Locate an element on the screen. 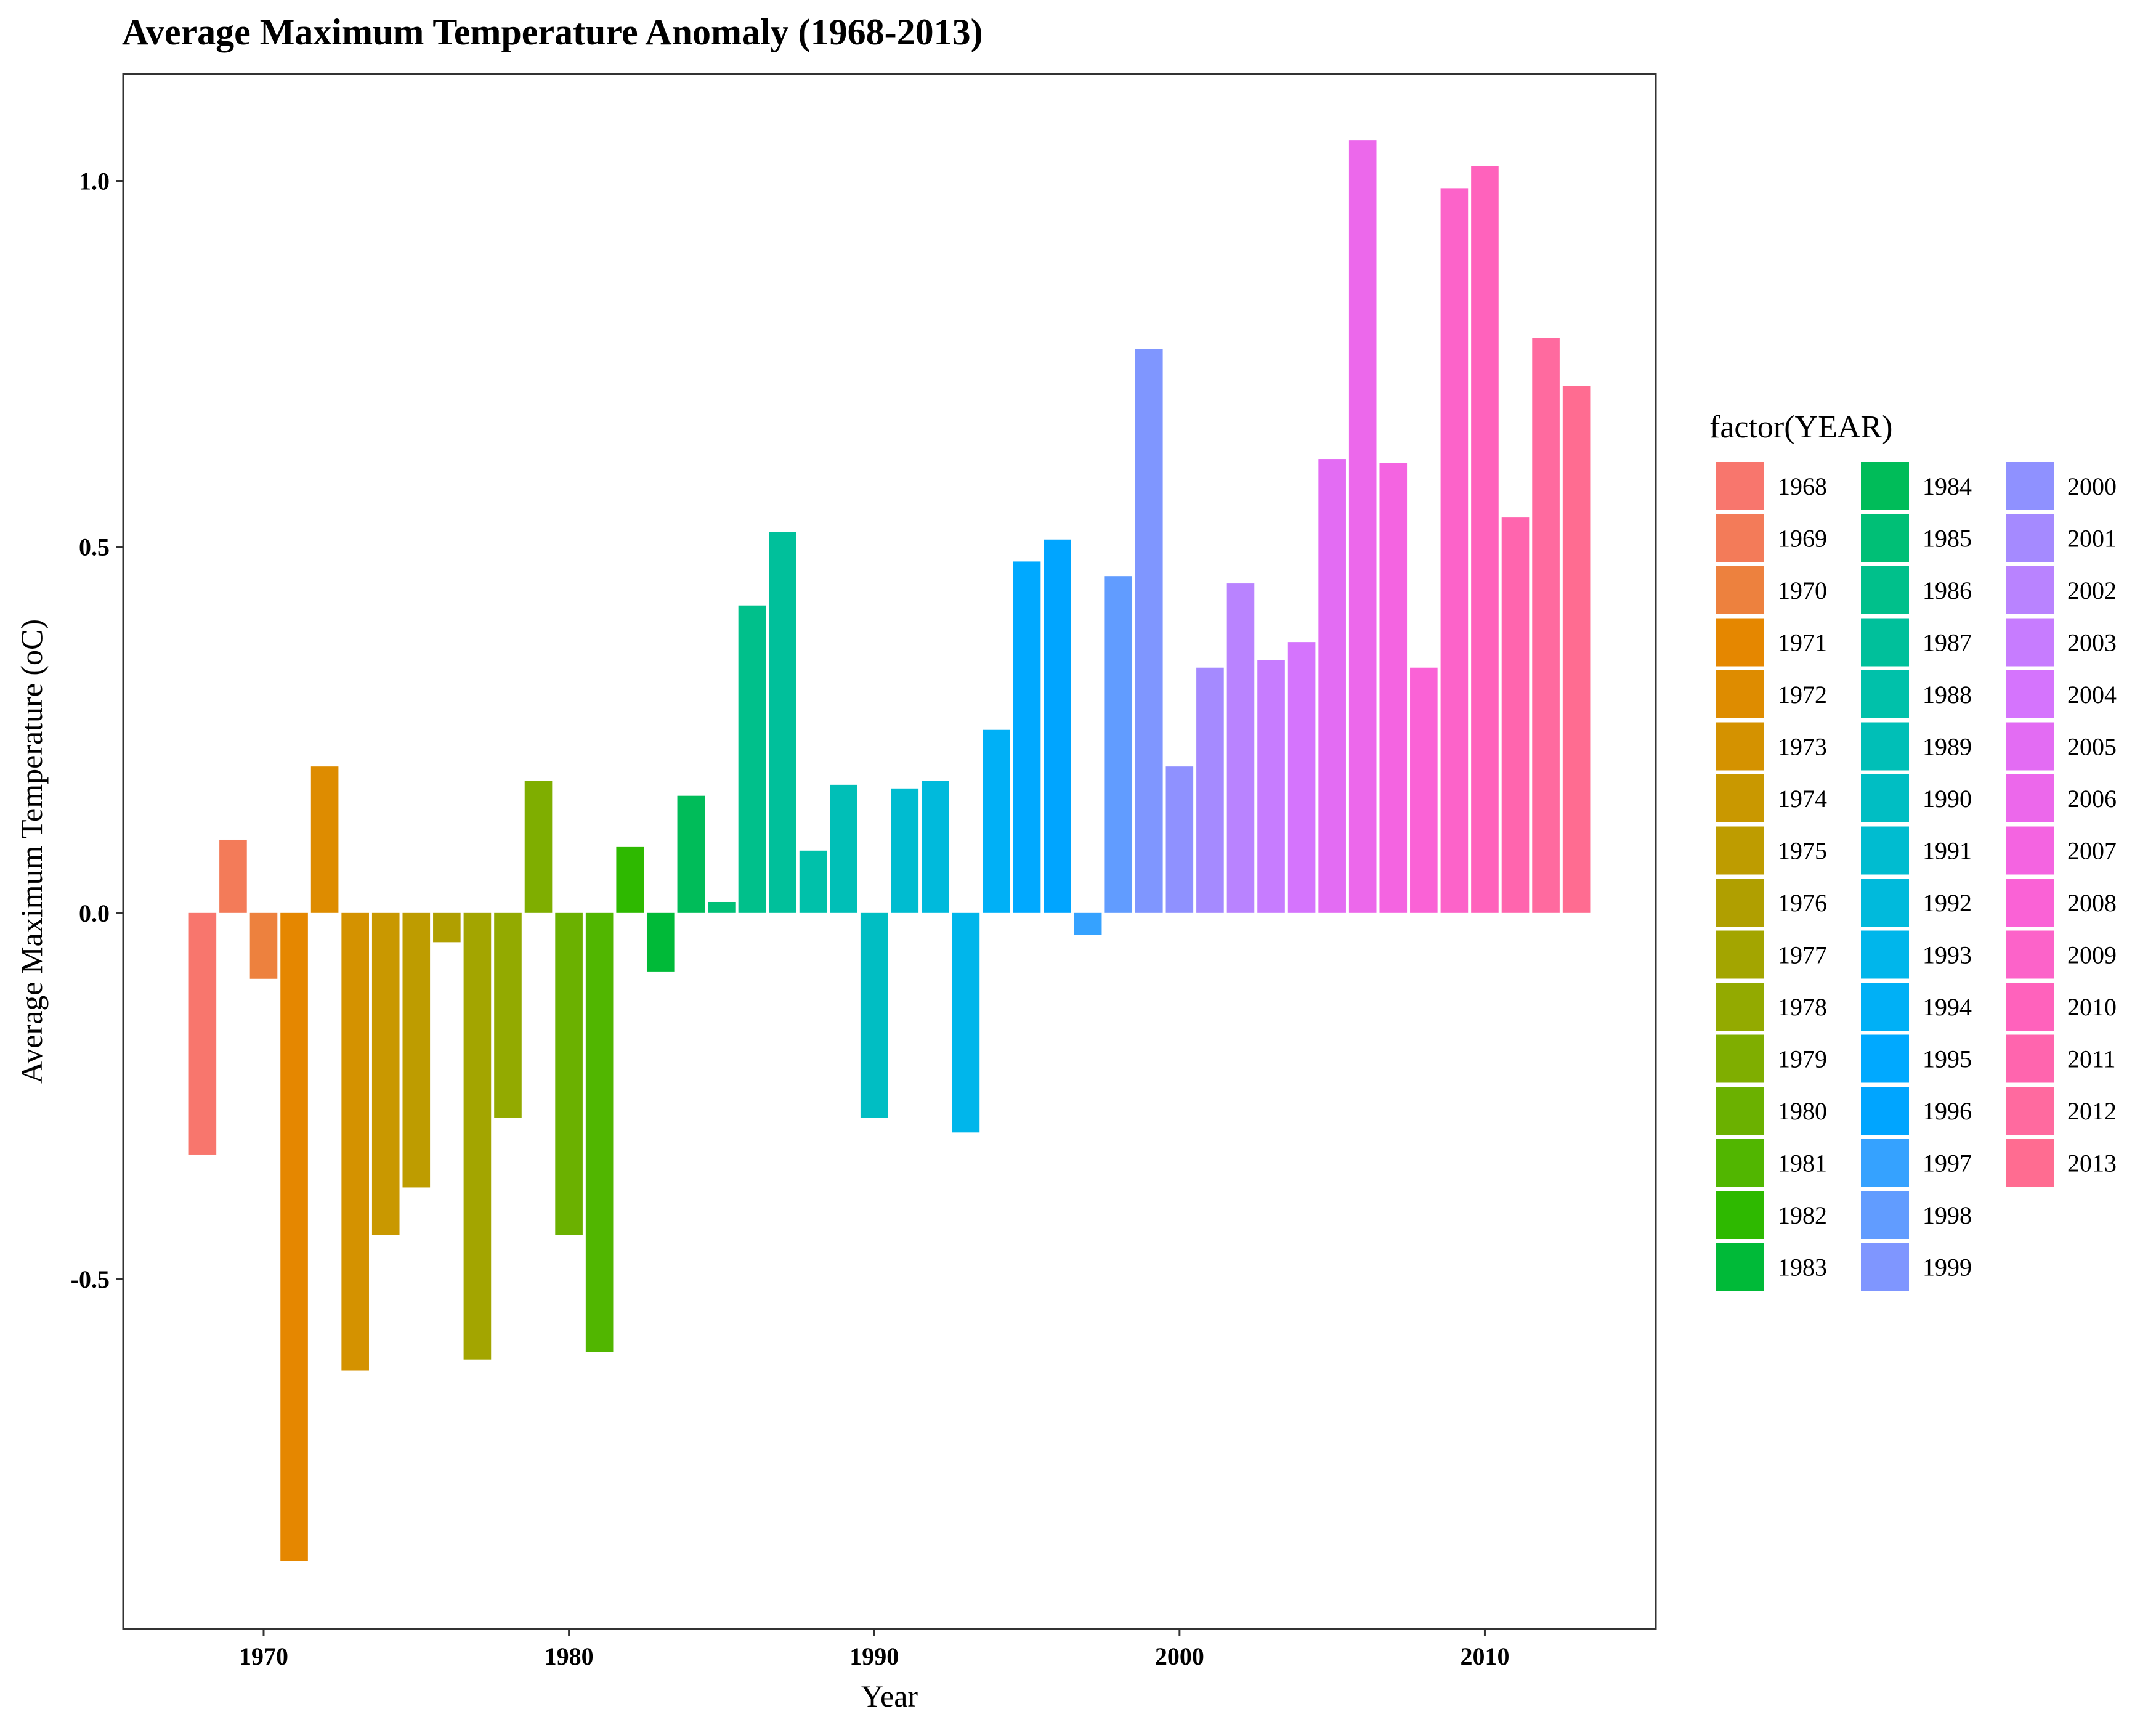  bar-2004 is located at coordinates (1301, 778).